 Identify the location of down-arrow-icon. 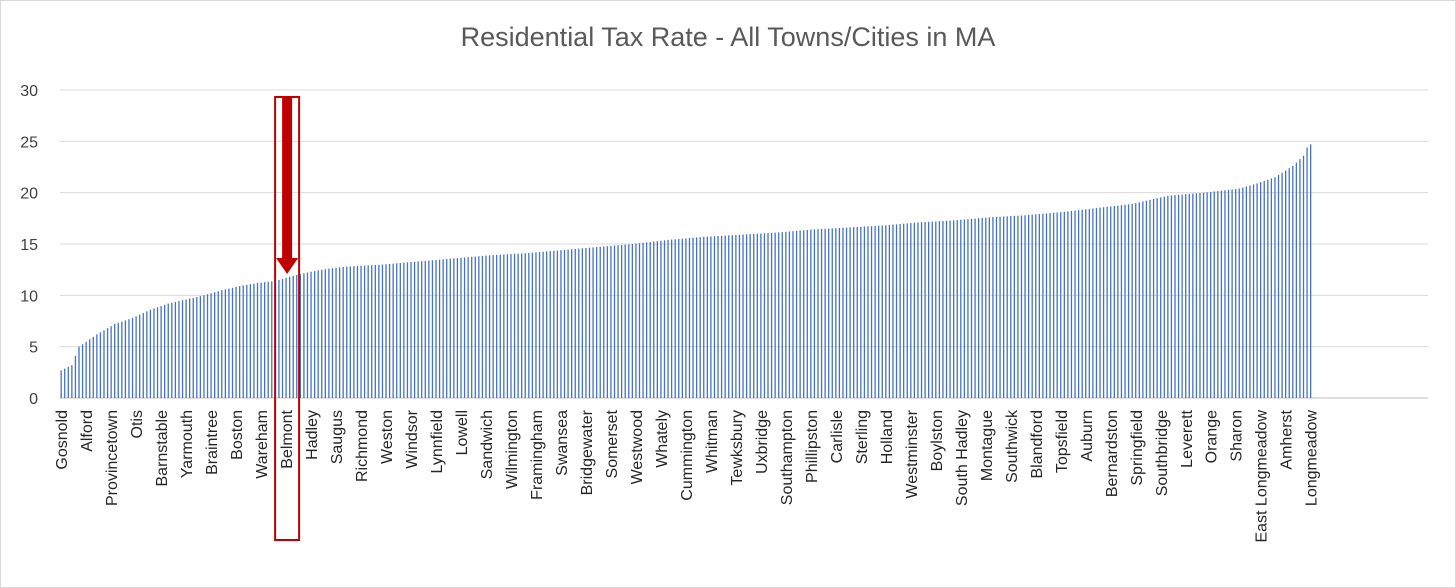
(287, 186).